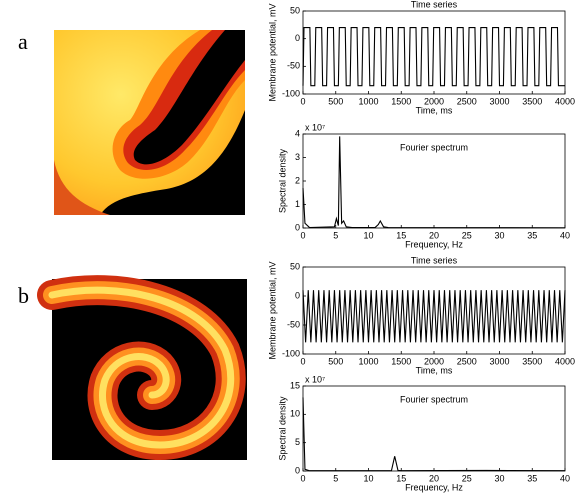 The height and width of the screenshot is (504, 584). I want to click on spiral-image-b, so click(142, 368).